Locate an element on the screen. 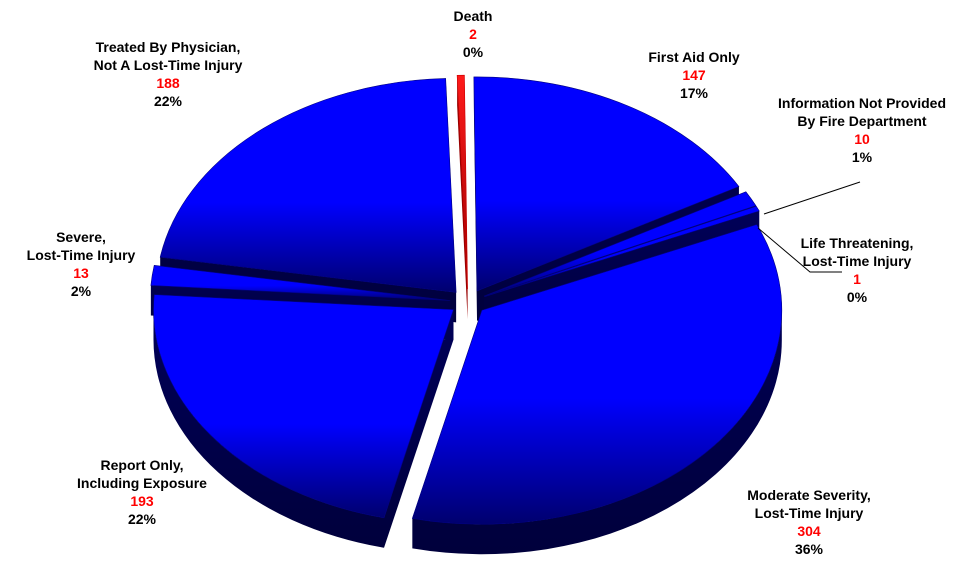 The image size is (969, 576). slice-label-2: First Aid Only 147 17% is located at coordinates (693, 75).